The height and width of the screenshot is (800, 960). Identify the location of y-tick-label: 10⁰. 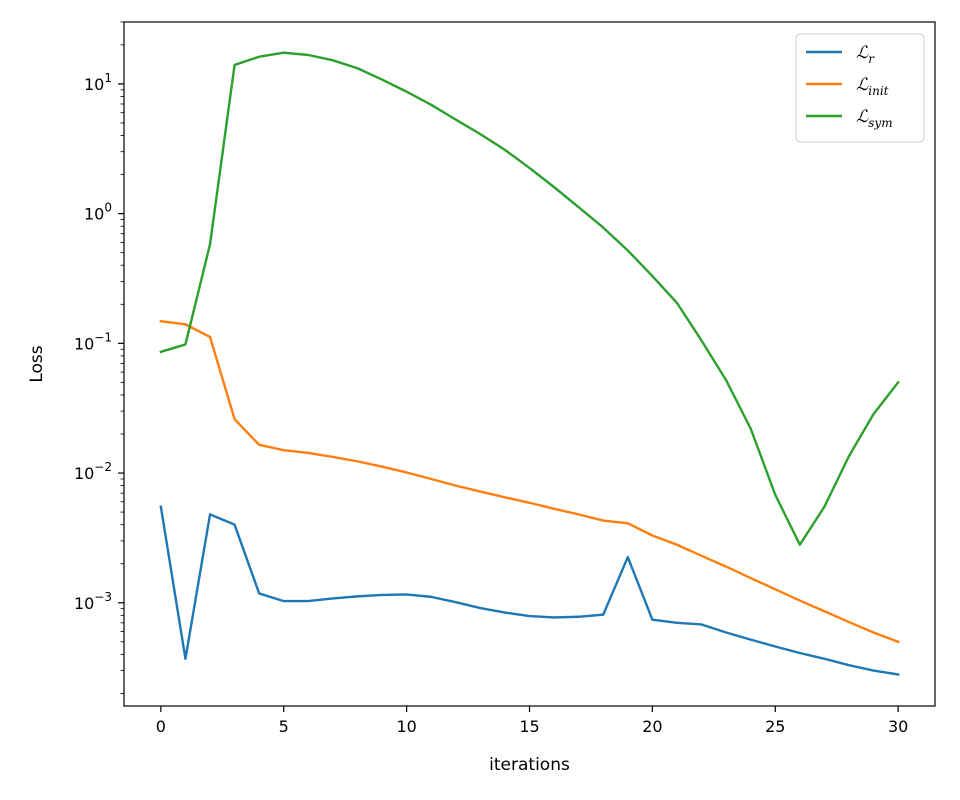
(98, 212).